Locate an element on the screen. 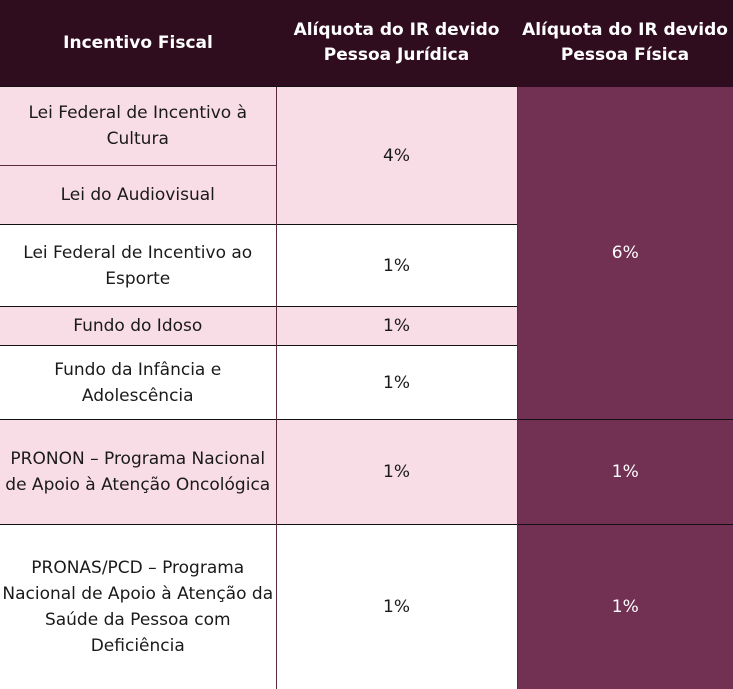 The width and height of the screenshot is (733, 689). header-pf: Alíquota do IR devido Pessoa Física is located at coordinates (625, 43).